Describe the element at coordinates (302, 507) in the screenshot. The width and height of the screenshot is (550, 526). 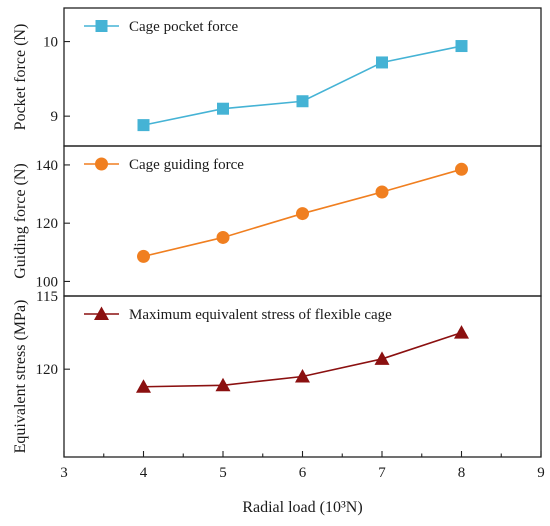
I see `x-axis-label: Radial load (10³N)` at that location.